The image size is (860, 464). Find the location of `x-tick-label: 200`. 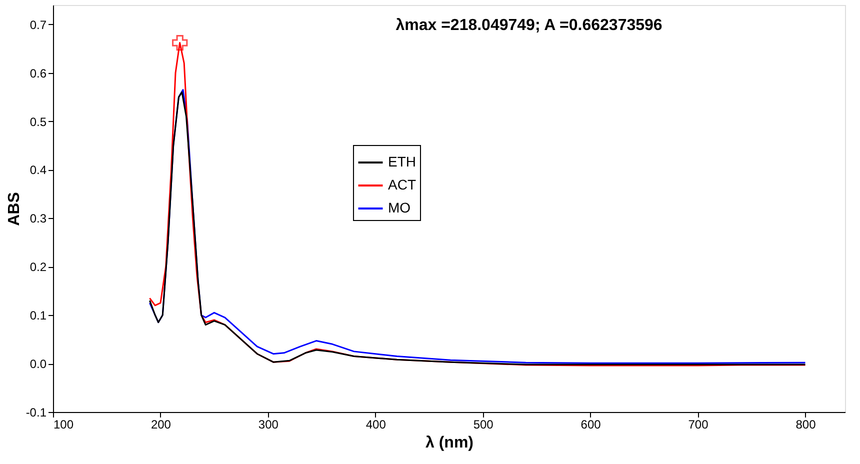

x-tick-label: 200 is located at coordinates (161, 425).